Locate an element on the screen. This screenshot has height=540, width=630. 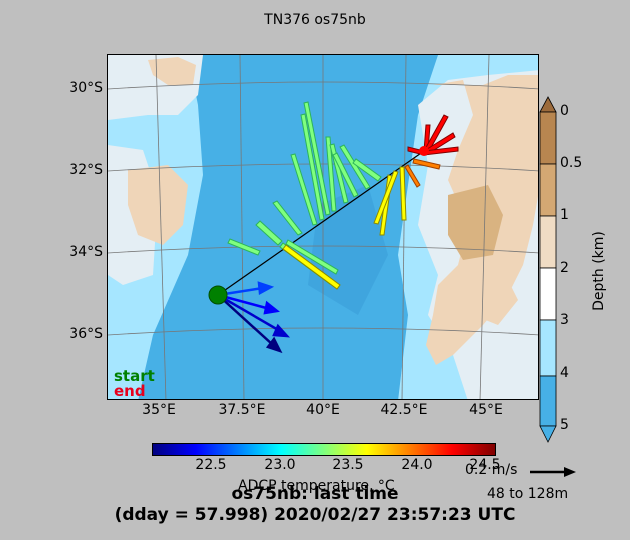
temperature-colorbar-label: ADCP temperature, °C is located at coordinates (316, 486).